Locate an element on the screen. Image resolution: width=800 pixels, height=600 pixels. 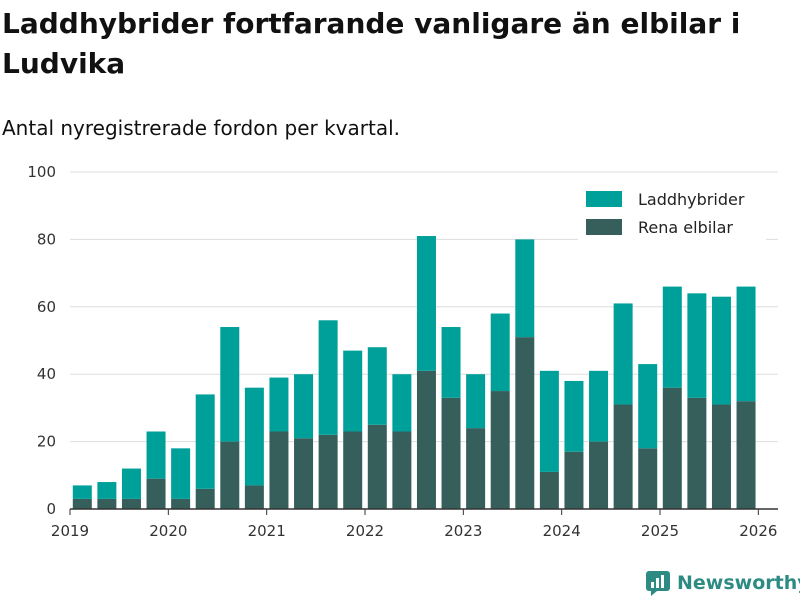
newsworthy-logo-icon is located at coordinates (658, 583).